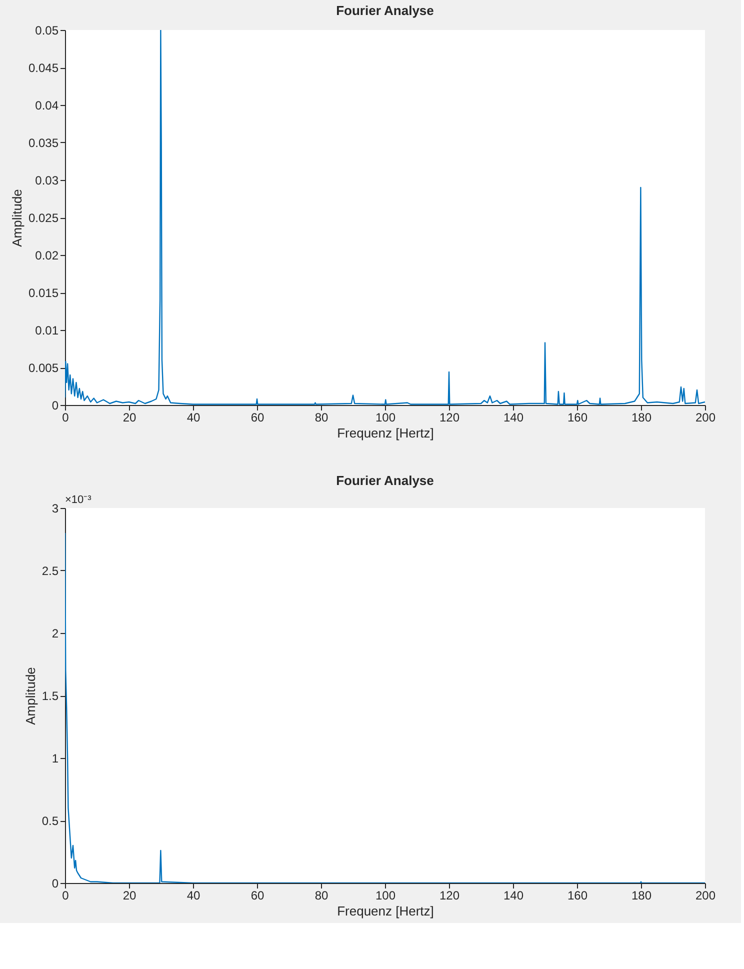 Image resolution: width=744 pixels, height=969 pixels. Describe the element at coordinates (47, 31) in the screenshot. I see `y-tick-label: 0.05` at that location.